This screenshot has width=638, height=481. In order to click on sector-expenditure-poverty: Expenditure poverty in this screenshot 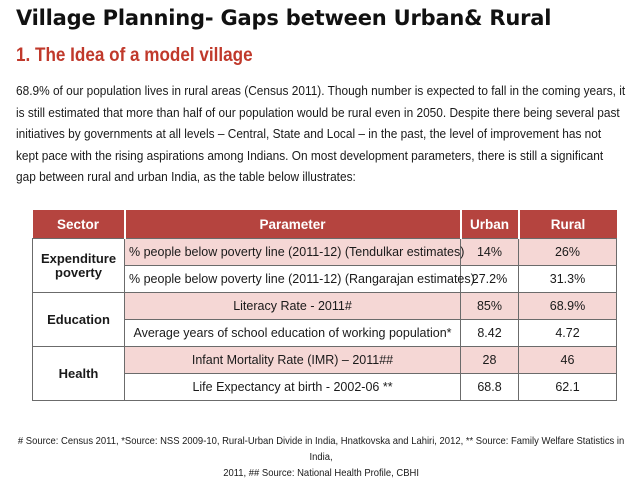, I will do `click(78, 265)`.